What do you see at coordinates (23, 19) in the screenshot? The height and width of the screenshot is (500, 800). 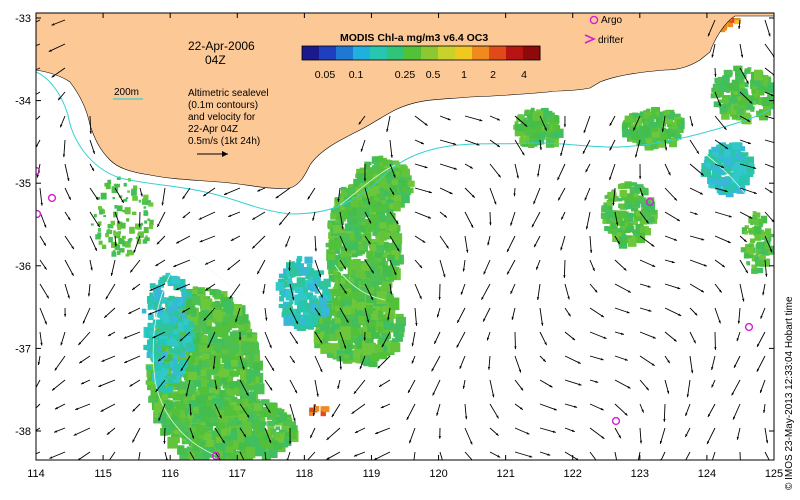 I see `y-tick-label: -33` at bounding box center [23, 19].